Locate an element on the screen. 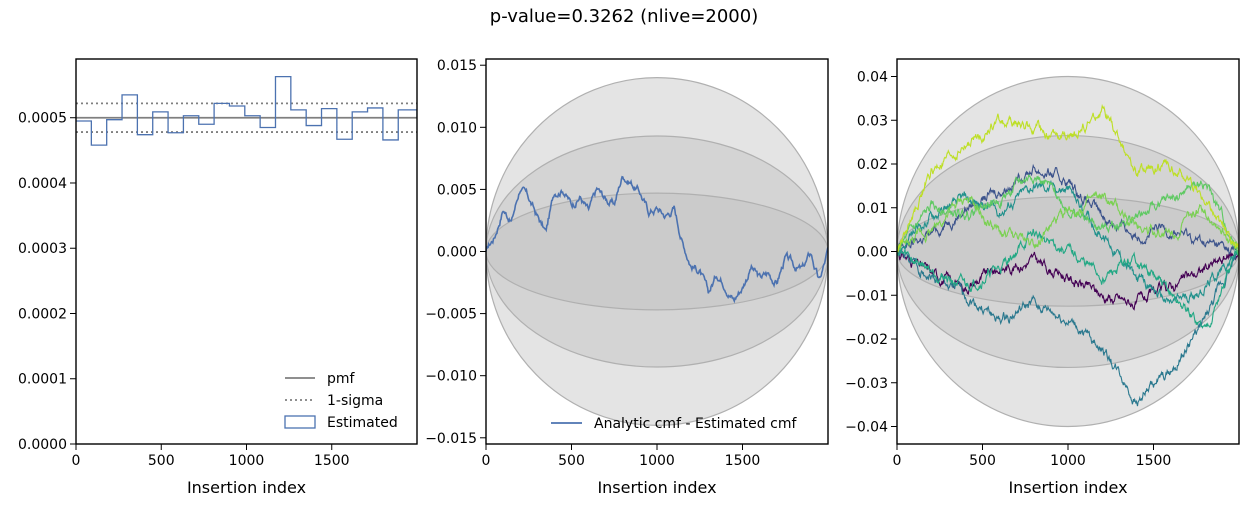 Image resolution: width=1248 pixels, height=506 pixels. y-tick-label: 0.0004 is located at coordinates (42, 184).